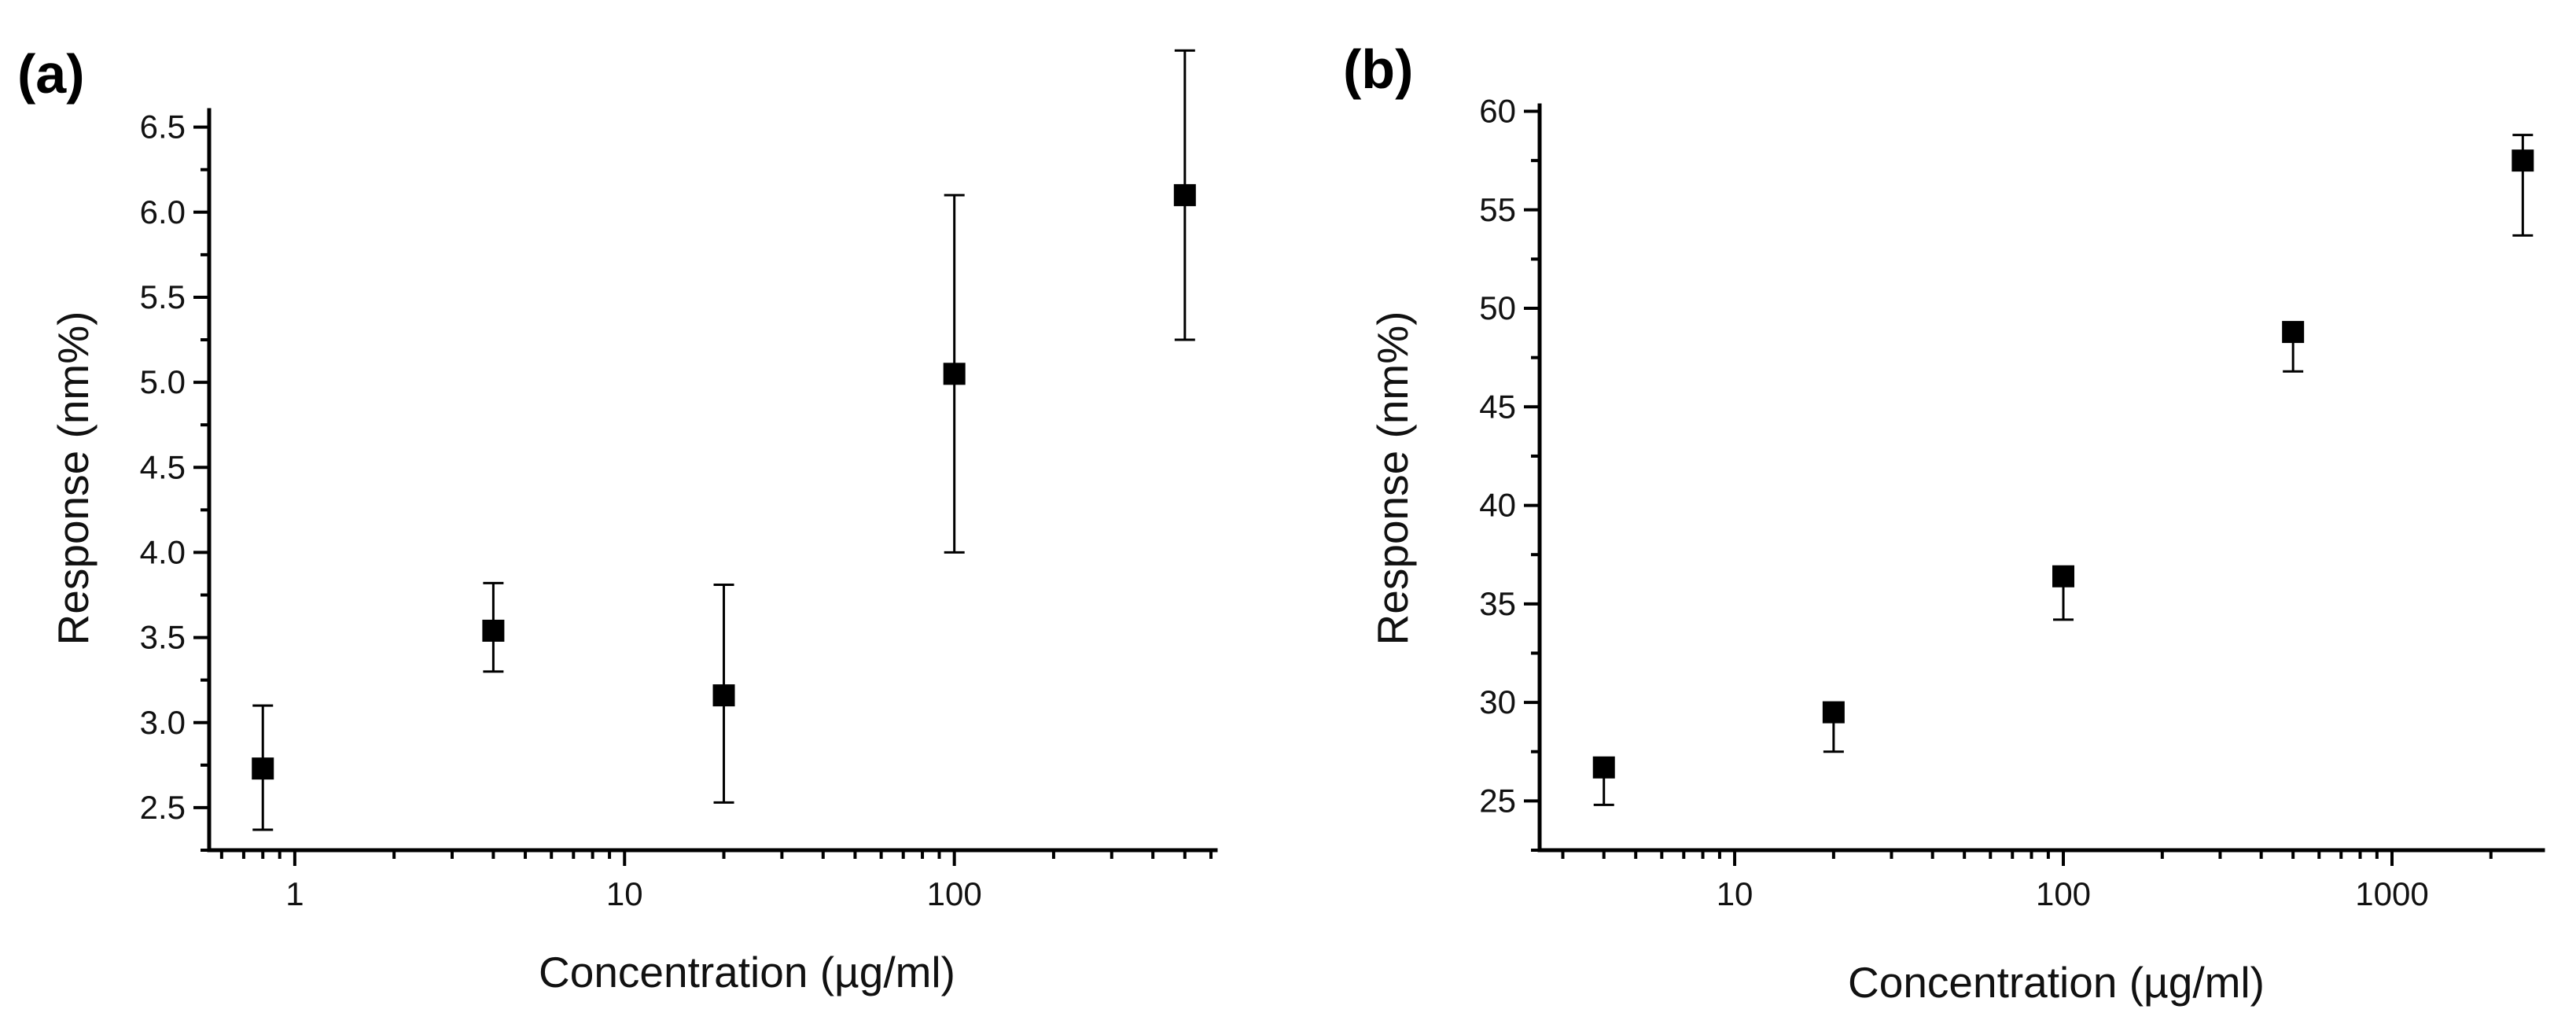 The image size is (2576, 1024). What do you see at coordinates (294, 893) in the screenshot?
I see `panel-a-x-tick-label: 1` at bounding box center [294, 893].